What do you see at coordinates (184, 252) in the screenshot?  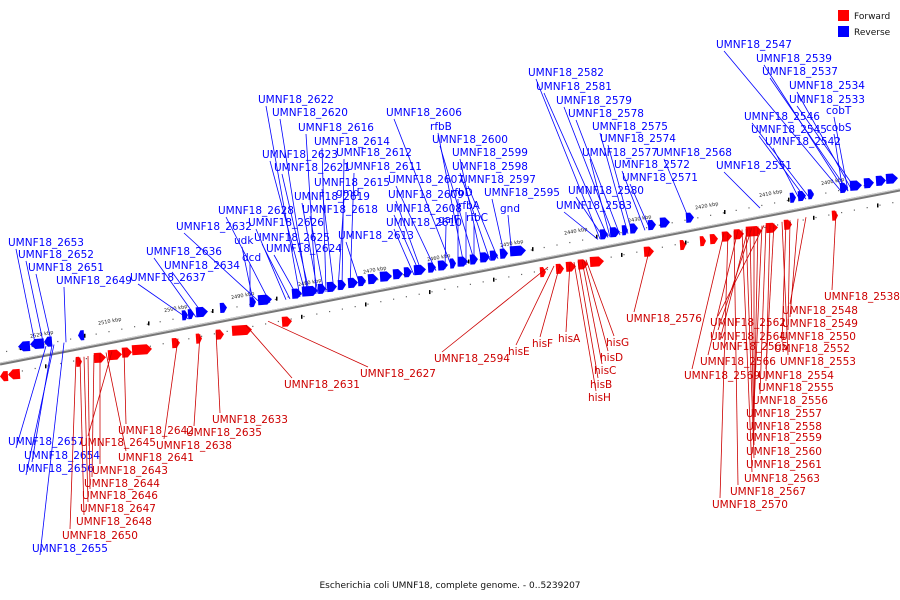 I see `gene-label: UMNF18_2636` at bounding box center [184, 252].